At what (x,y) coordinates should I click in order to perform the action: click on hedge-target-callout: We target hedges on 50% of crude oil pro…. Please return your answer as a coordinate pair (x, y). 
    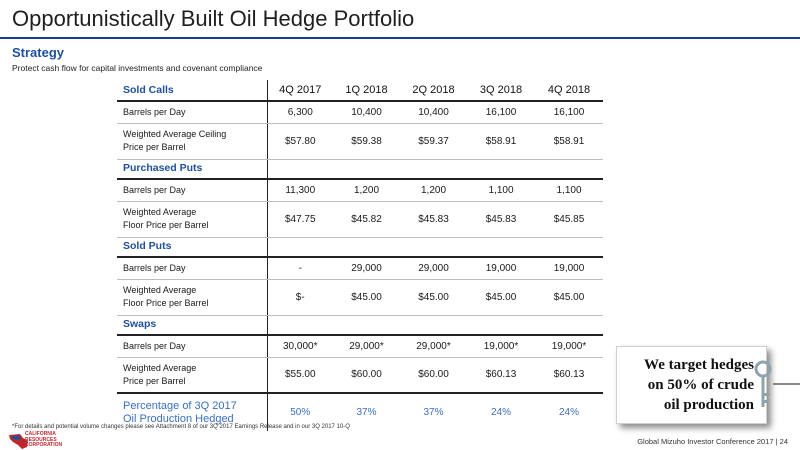
    Looking at the image, I should click on (691, 385).